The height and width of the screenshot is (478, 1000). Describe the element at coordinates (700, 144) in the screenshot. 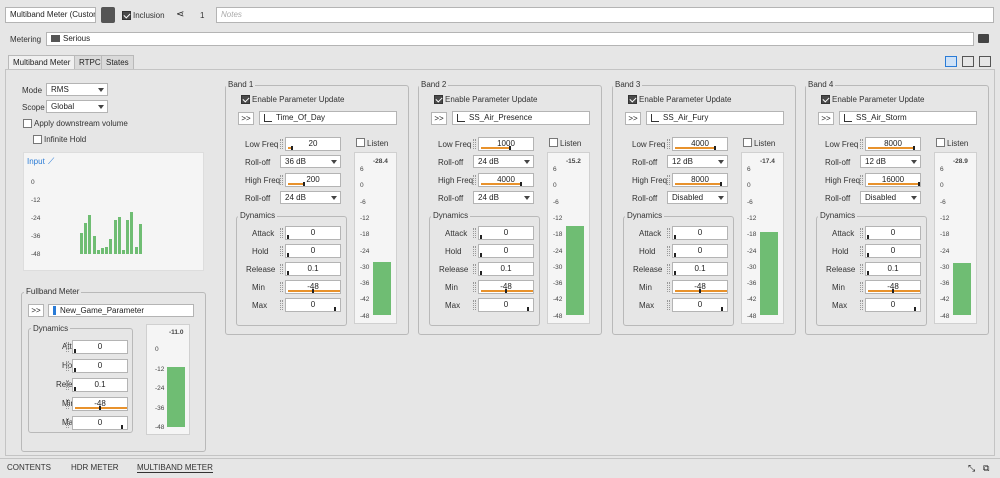

I see `low-freq-field: 4000` at that location.